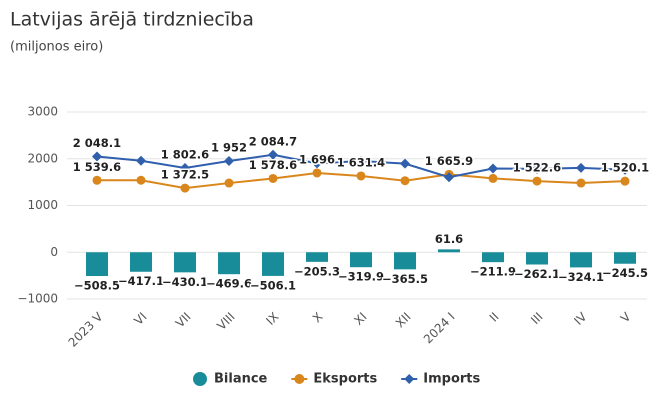 Image resolution: width=659 pixels, height=408 pixels. Describe the element at coordinates (449, 161) in the screenshot. I see `data-label: 1 665.9` at that location.